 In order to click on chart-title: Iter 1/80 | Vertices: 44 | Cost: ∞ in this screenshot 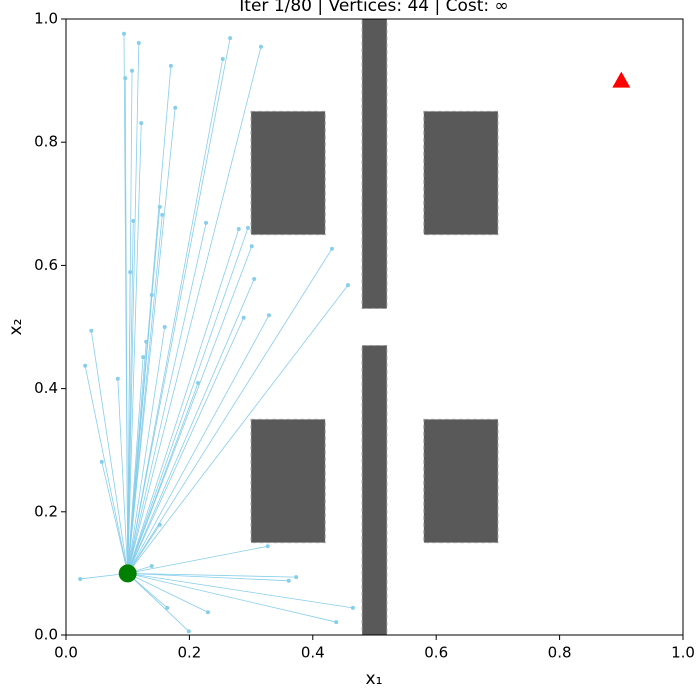, I will do `click(373, 8)`.